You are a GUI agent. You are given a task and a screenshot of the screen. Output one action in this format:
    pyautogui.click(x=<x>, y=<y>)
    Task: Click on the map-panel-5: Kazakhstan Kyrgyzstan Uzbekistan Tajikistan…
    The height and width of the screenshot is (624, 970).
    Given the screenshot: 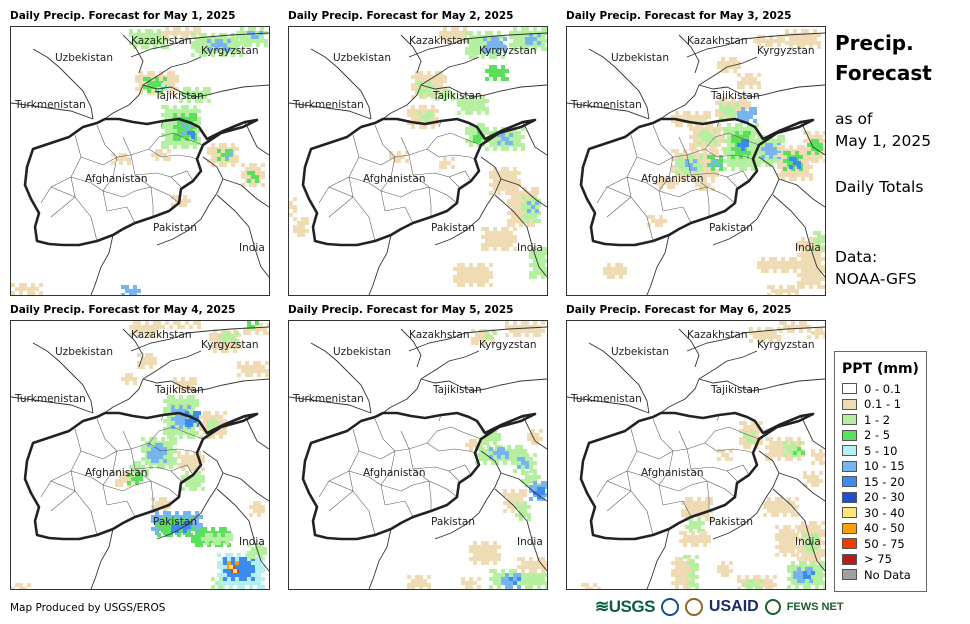 What is the action you would take?
    pyautogui.click(x=418, y=455)
    